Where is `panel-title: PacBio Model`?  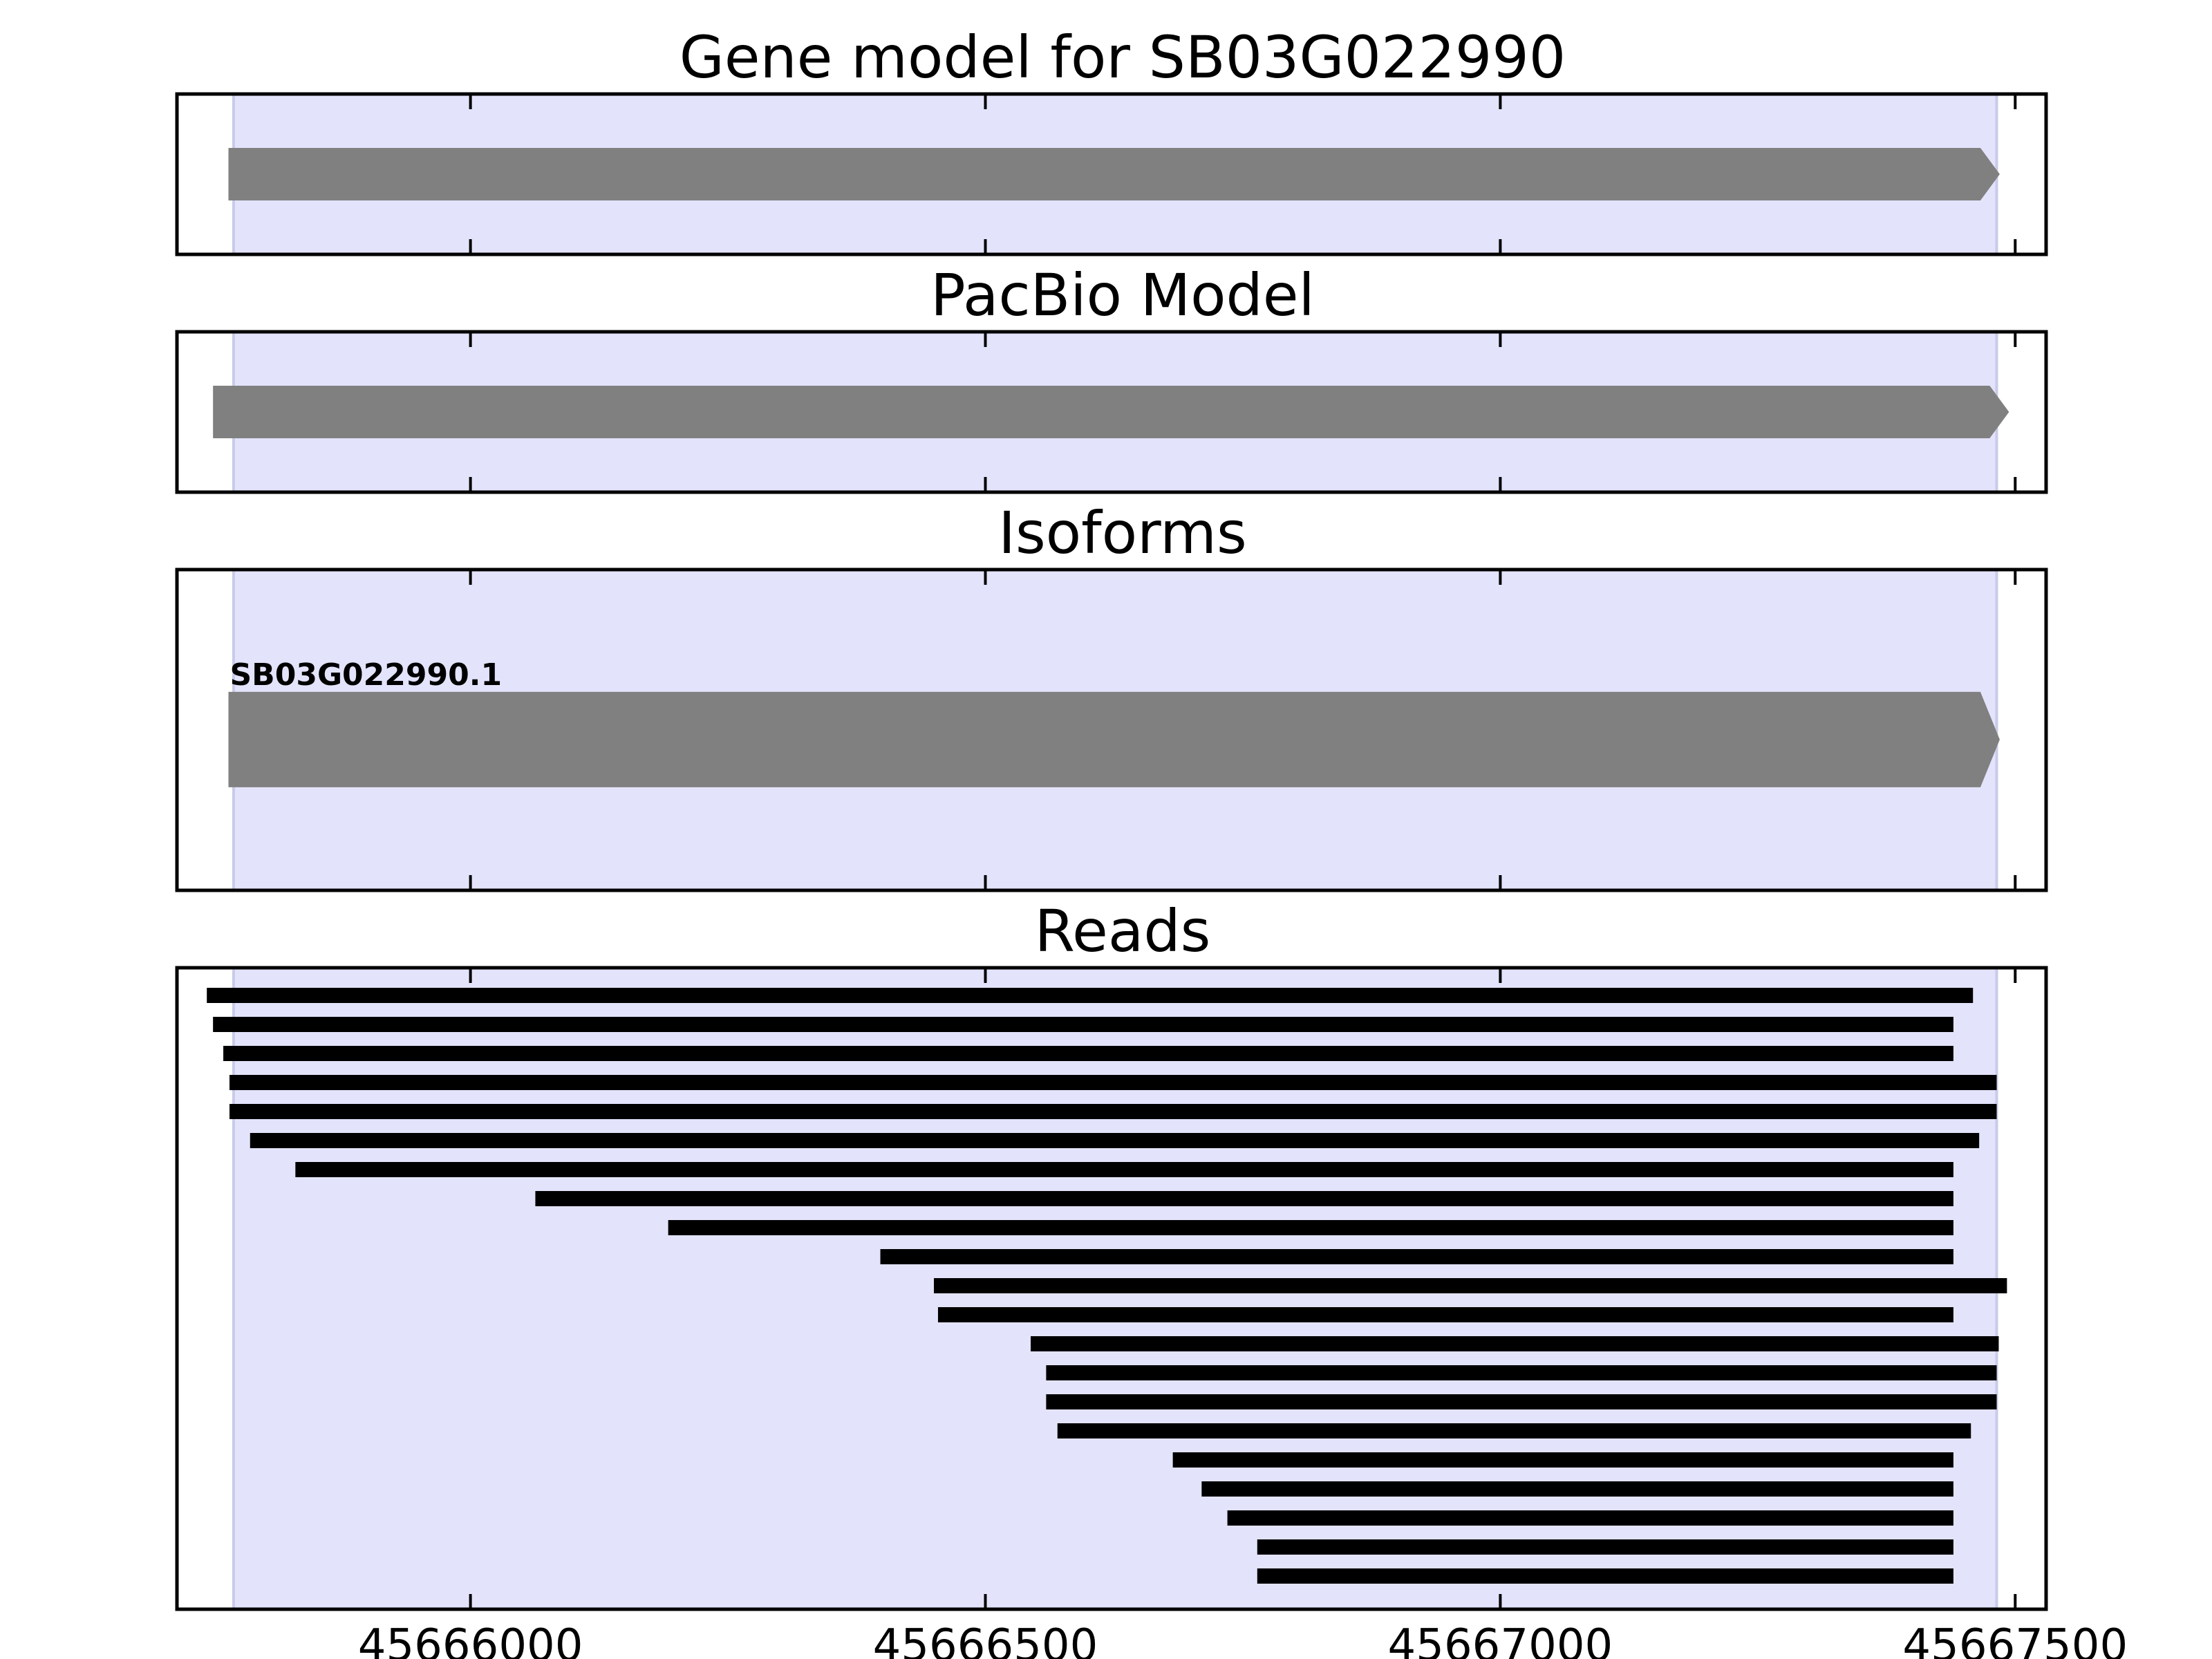 panel-title: PacBio Model is located at coordinates (1122, 295).